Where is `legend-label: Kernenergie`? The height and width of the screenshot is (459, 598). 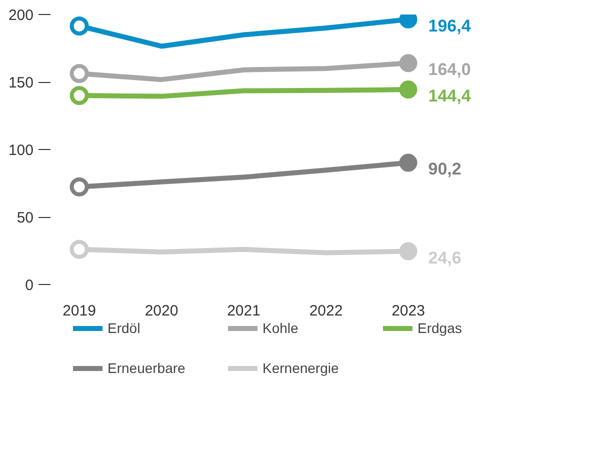 legend-label: Kernenergie is located at coordinates (301, 368).